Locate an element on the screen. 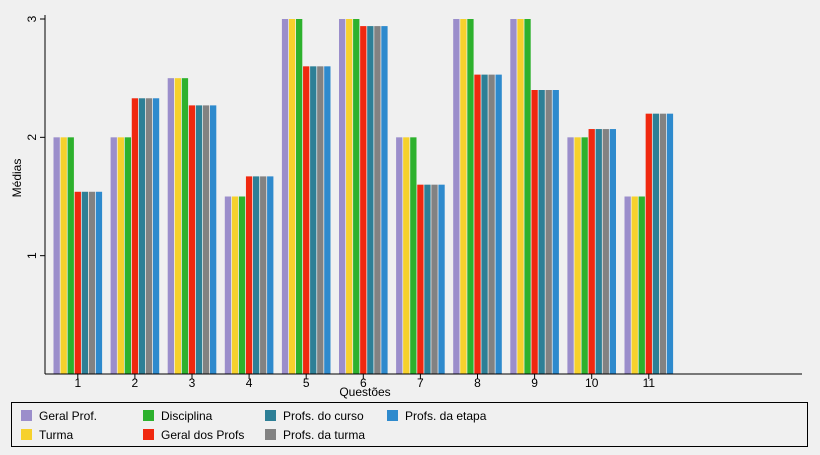  x-tick-label: 4 is located at coordinates (249, 383).